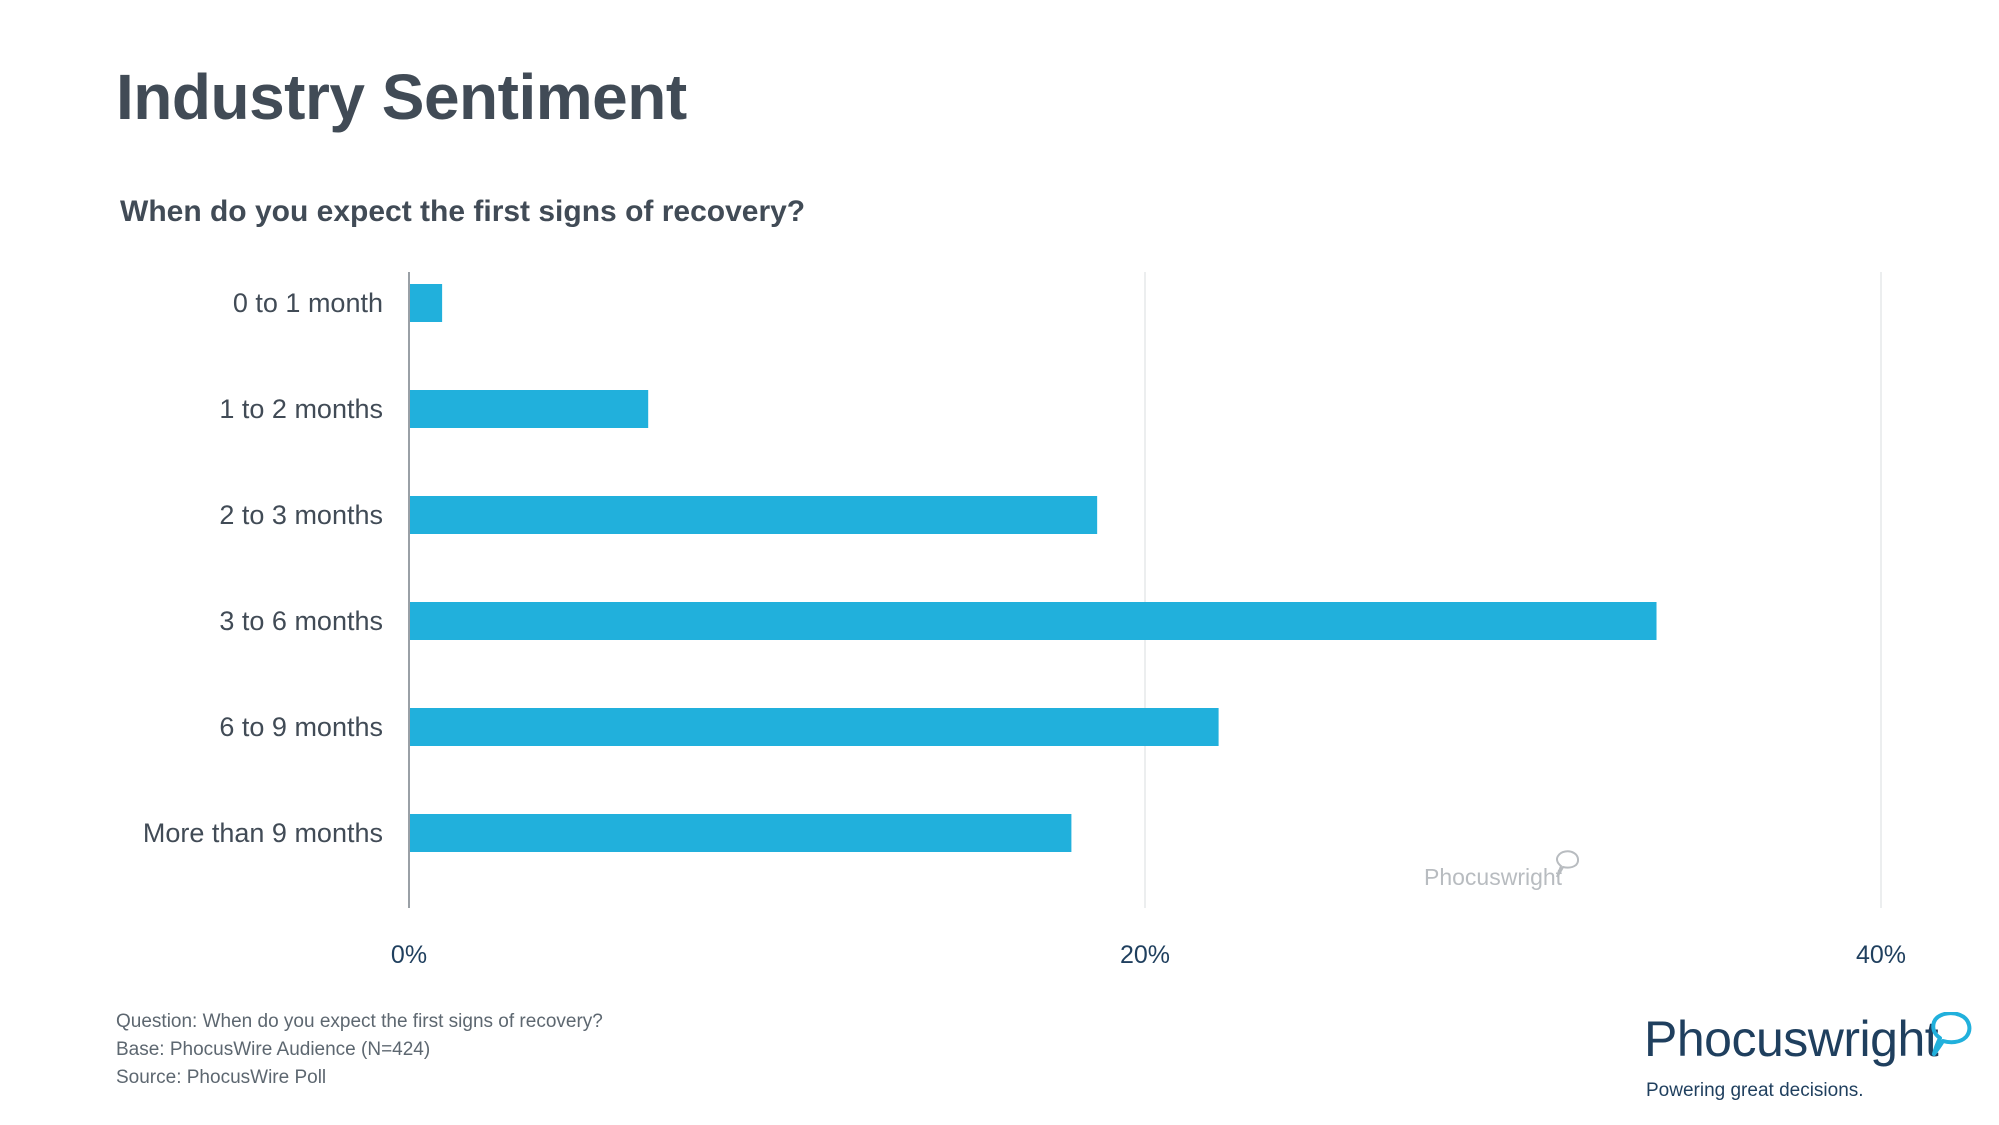  What do you see at coordinates (1791, 1039) in the screenshot?
I see `brand-name: Phocuswright` at bounding box center [1791, 1039].